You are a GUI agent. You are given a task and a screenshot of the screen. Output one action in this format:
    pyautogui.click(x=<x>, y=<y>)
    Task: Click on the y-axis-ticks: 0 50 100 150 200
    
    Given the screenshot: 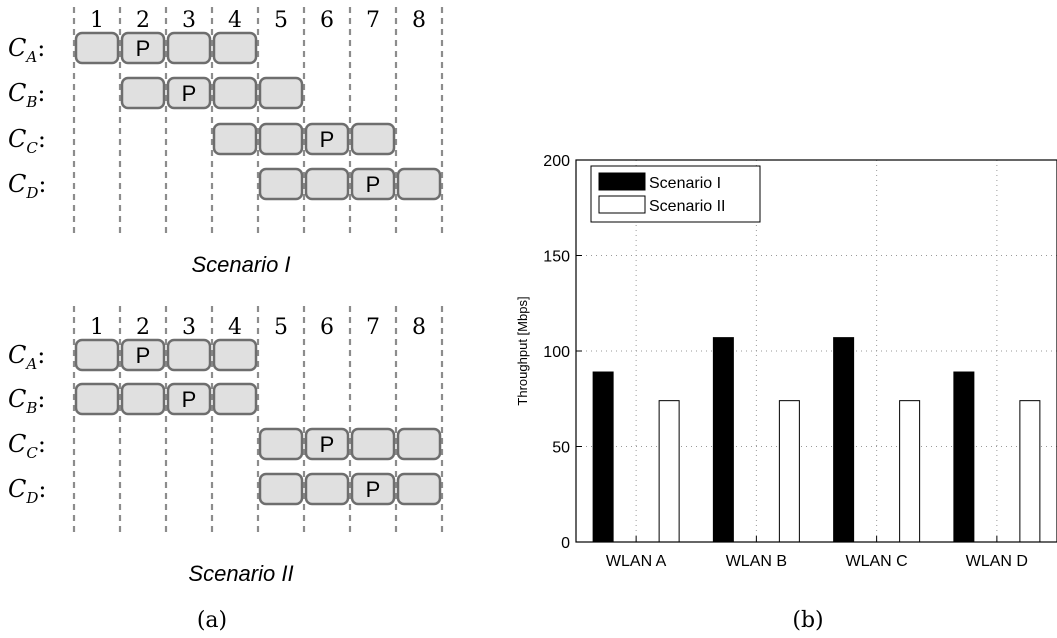 What is the action you would take?
    pyautogui.click(x=562, y=352)
    